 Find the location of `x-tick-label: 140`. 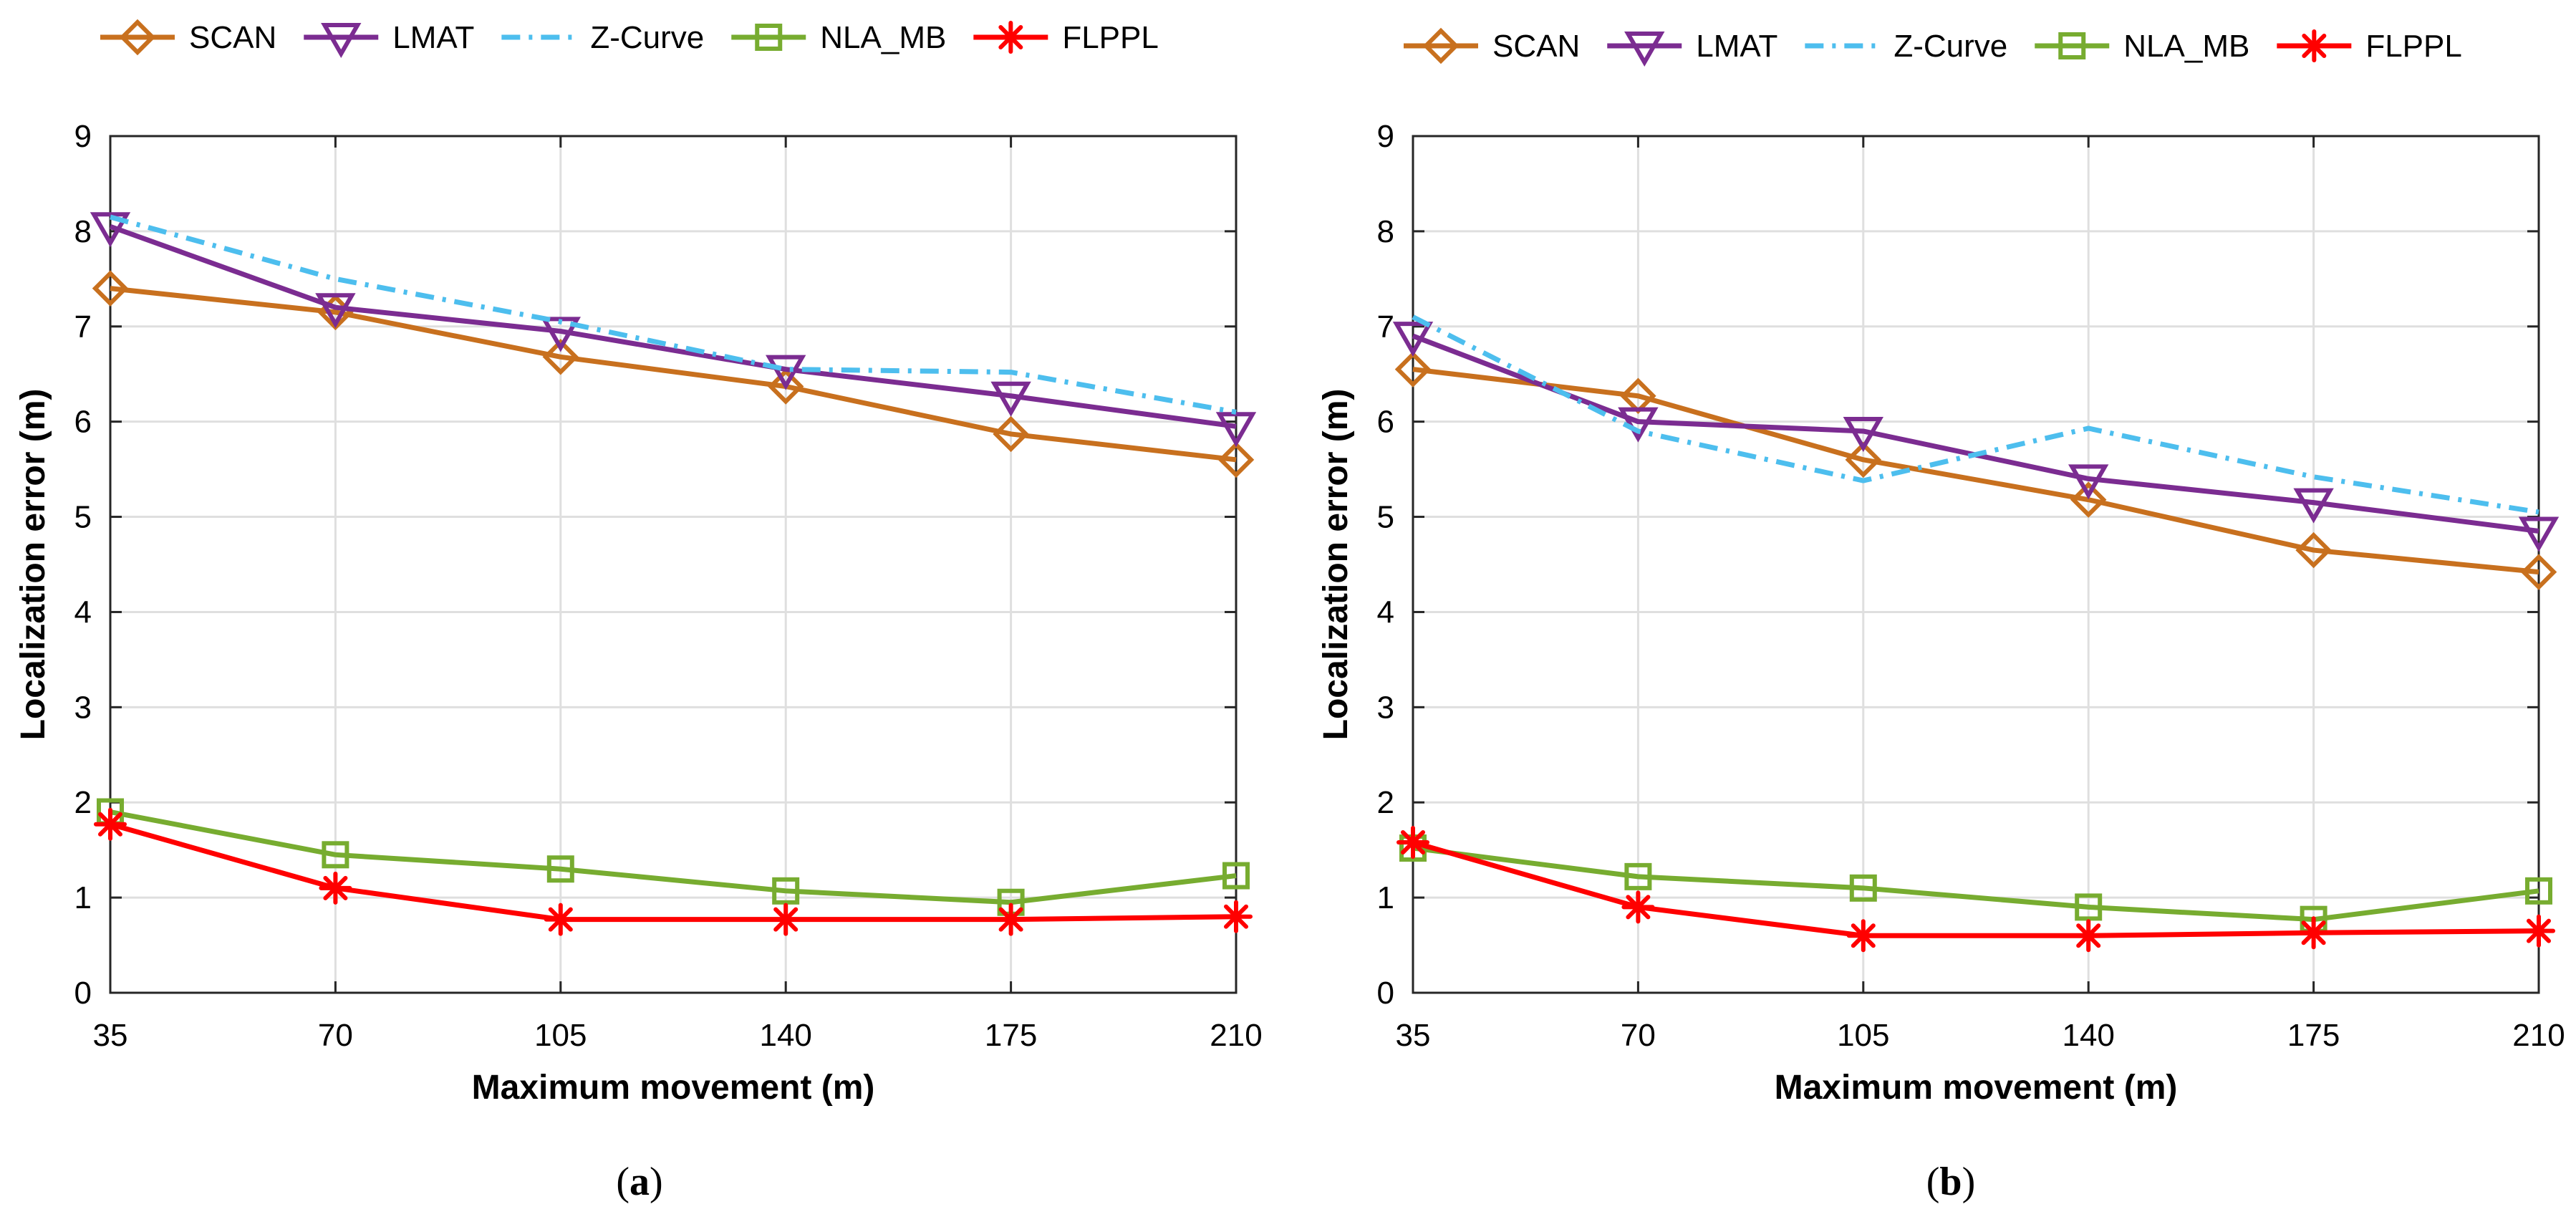

x-tick-label: 140 is located at coordinates (785, 1035).